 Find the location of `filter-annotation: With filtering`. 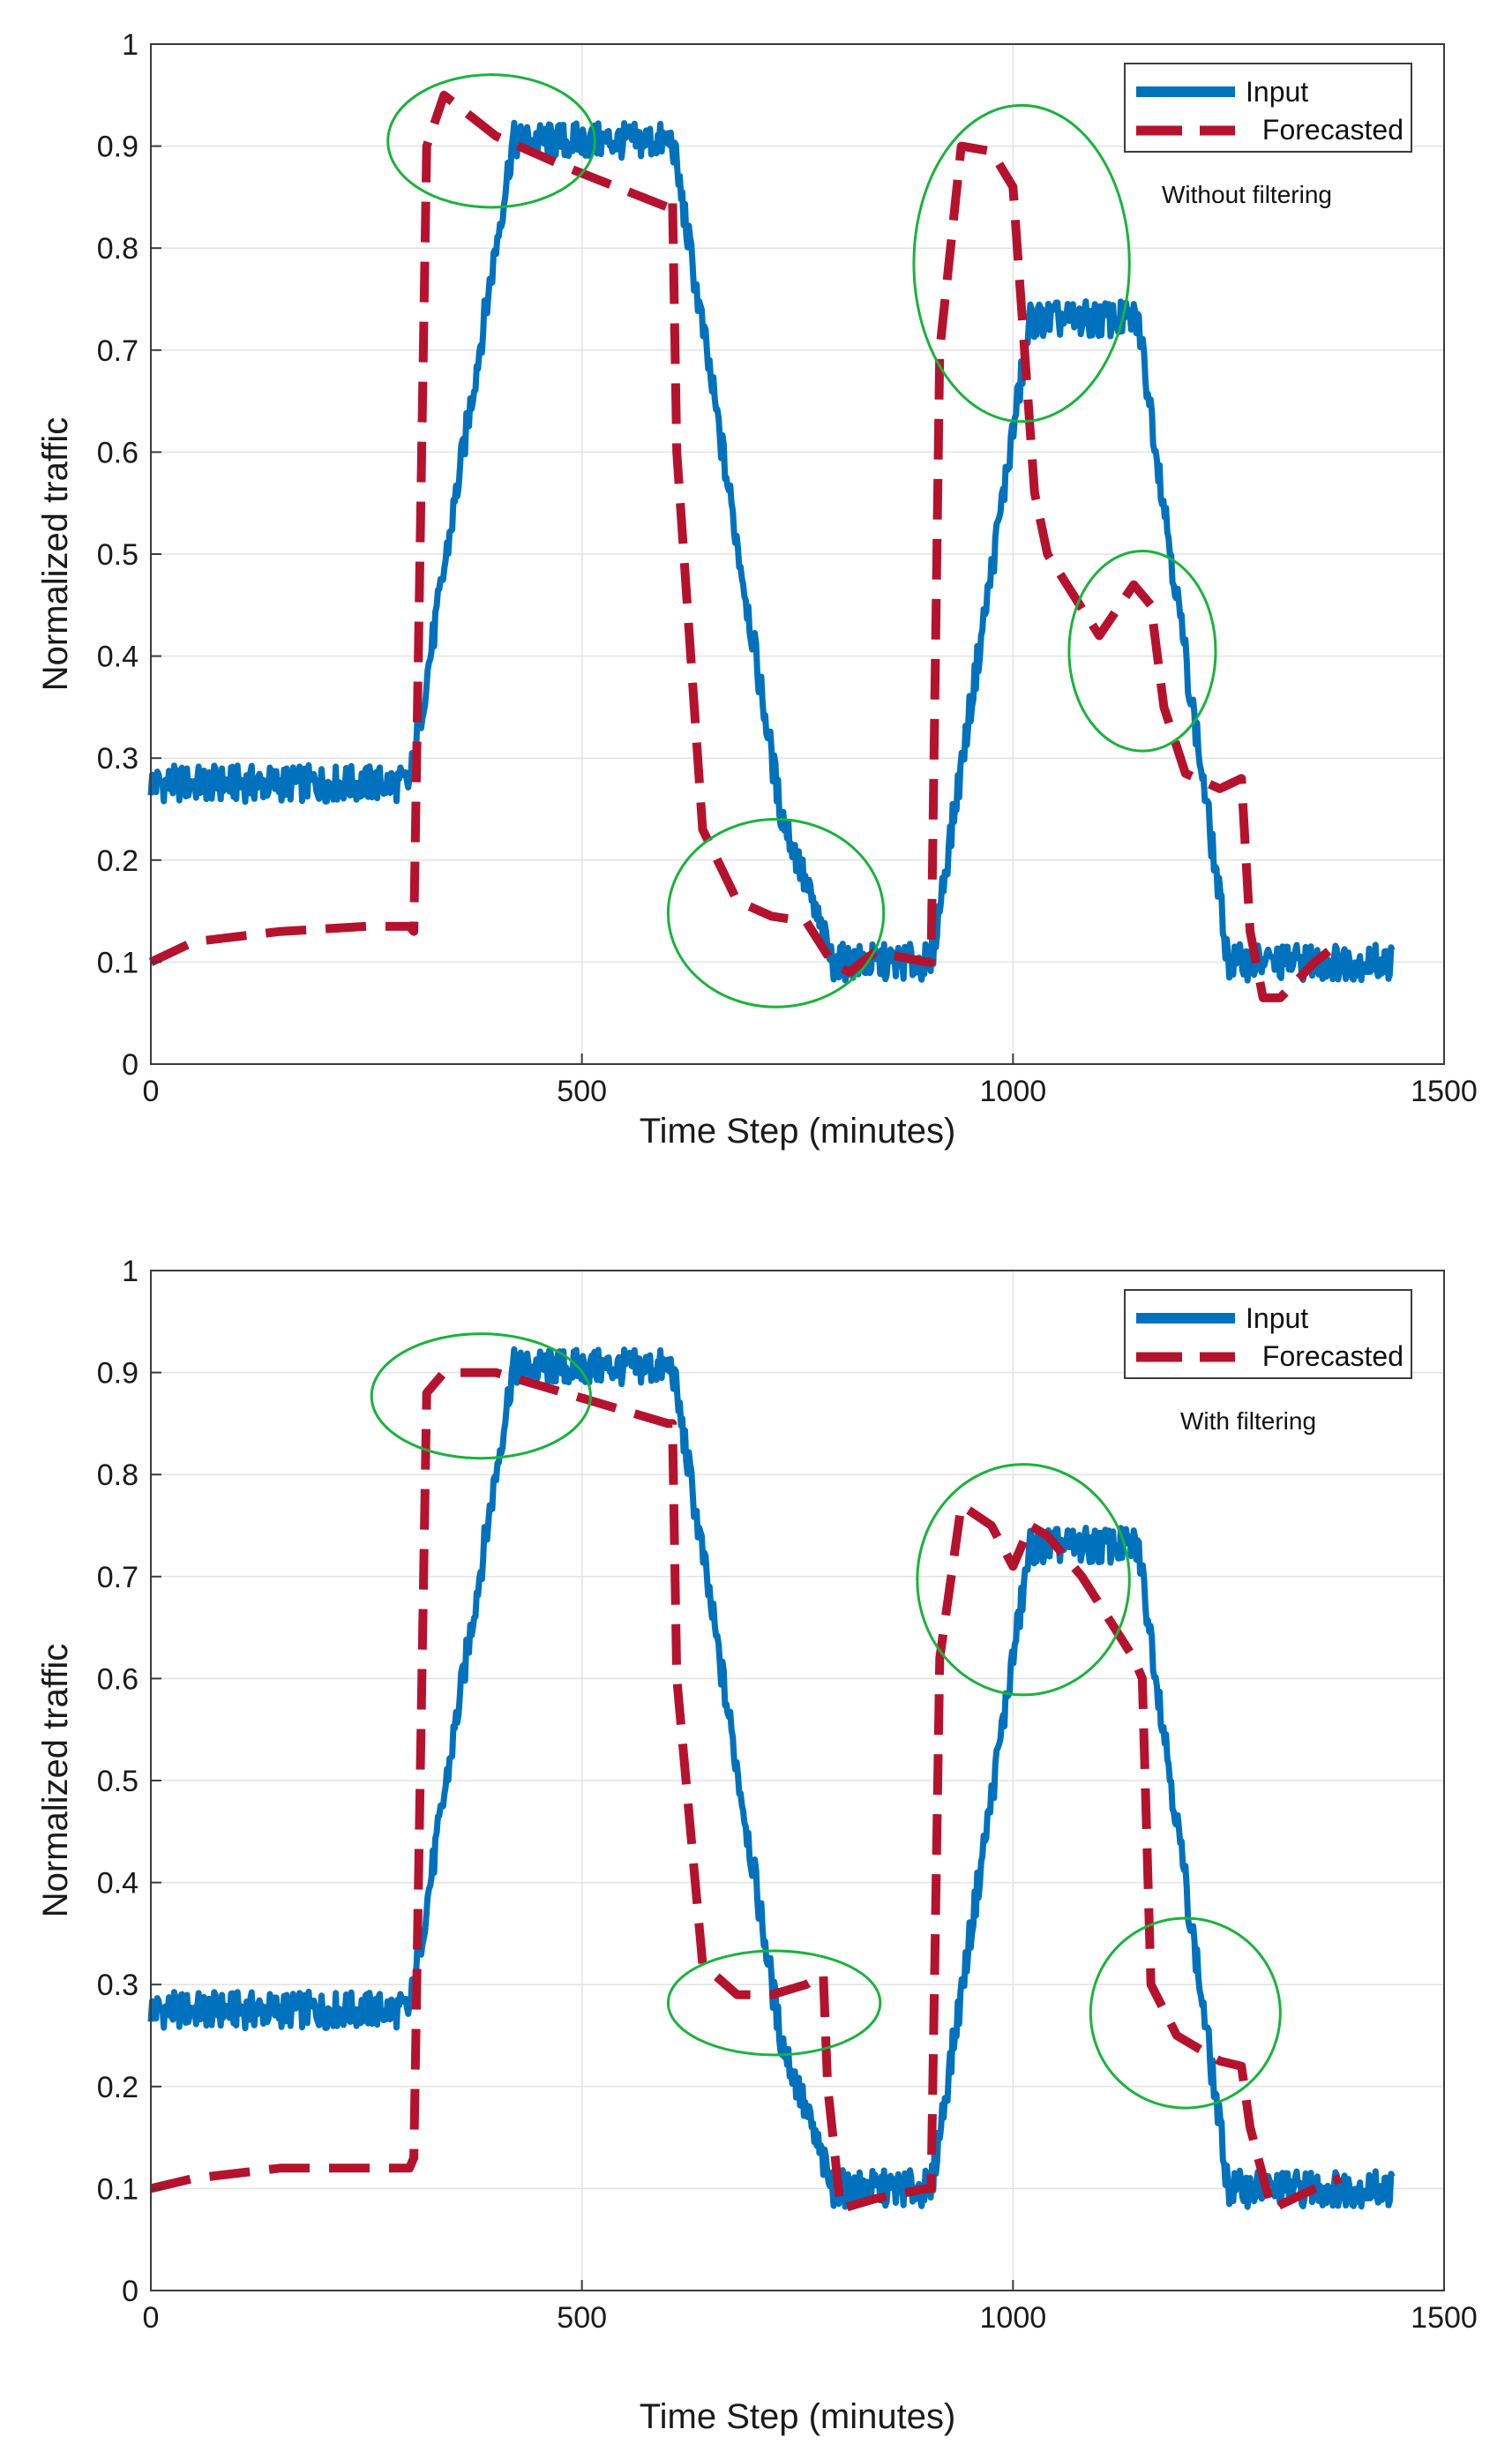

filter-annotation: With filtering is located at coordinates (1248, 1421).